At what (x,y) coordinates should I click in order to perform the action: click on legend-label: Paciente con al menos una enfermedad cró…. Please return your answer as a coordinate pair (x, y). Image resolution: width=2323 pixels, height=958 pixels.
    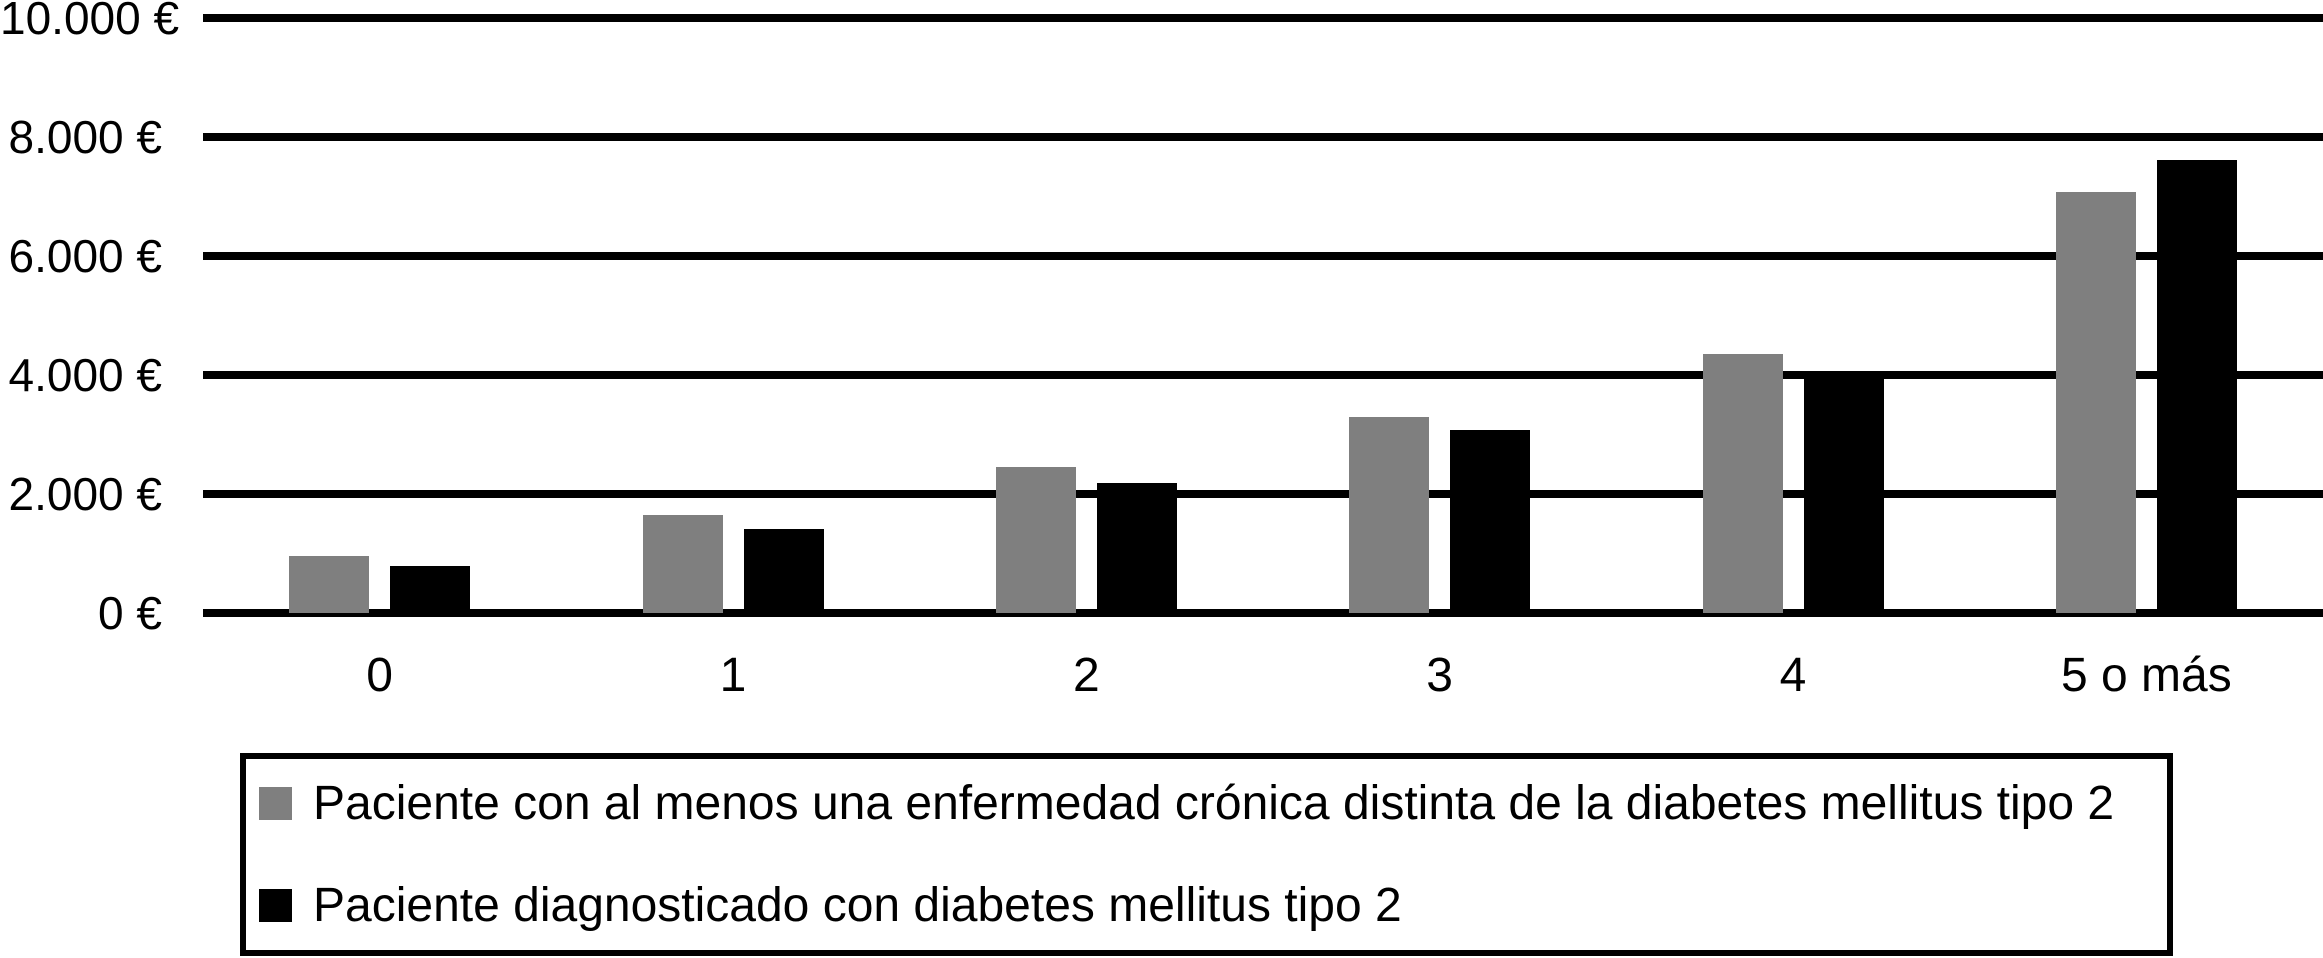
    Looking at the image, I should click on (1214, 803).